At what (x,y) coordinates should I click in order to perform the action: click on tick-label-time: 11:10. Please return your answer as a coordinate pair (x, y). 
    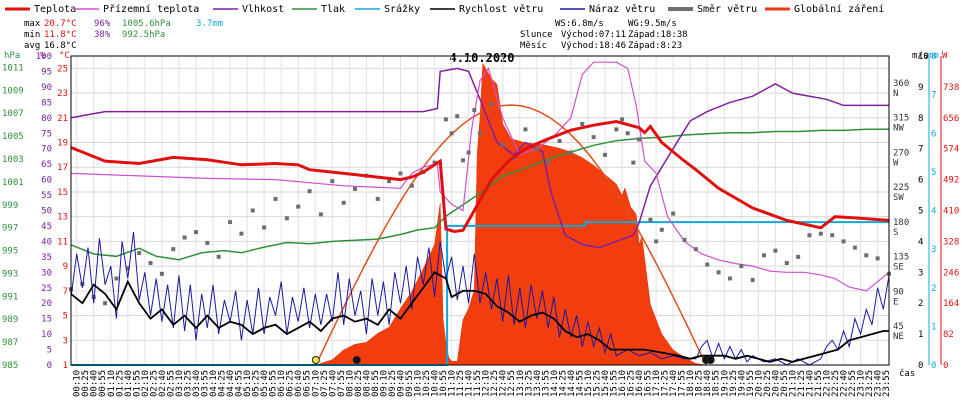
    Looking at the image, I should click on (453, 383).